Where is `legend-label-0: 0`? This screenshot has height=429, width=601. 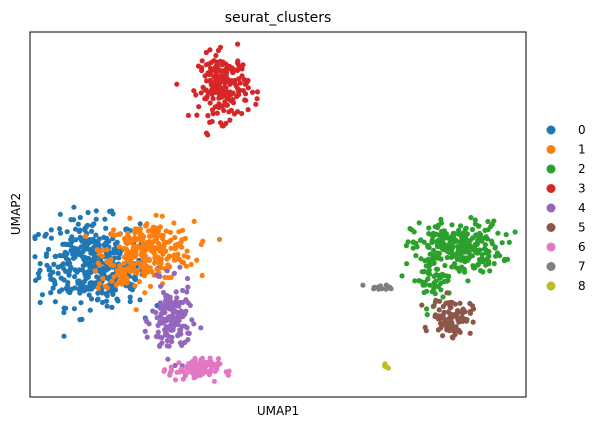
legend-label-0: 0 is located at coordinates (582, 130).